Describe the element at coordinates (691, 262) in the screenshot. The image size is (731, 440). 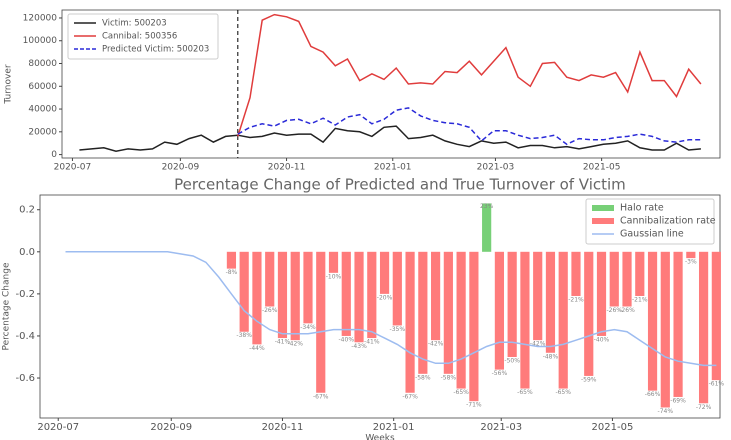
I see `data-label: -3%` at that location.